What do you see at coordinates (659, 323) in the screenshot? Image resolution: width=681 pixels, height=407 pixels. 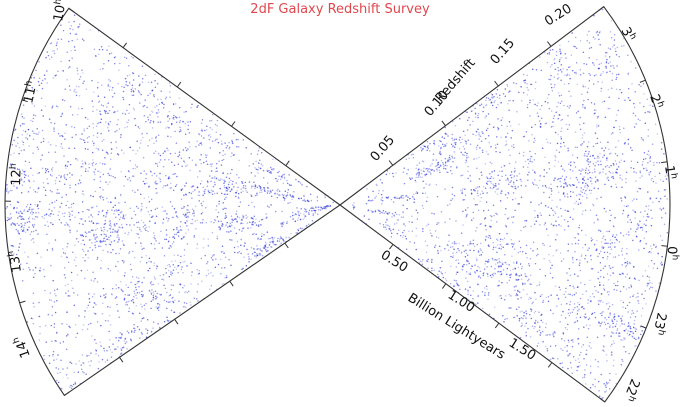 I see `ra-label-right: 23h` at bounding box center [659, 323].